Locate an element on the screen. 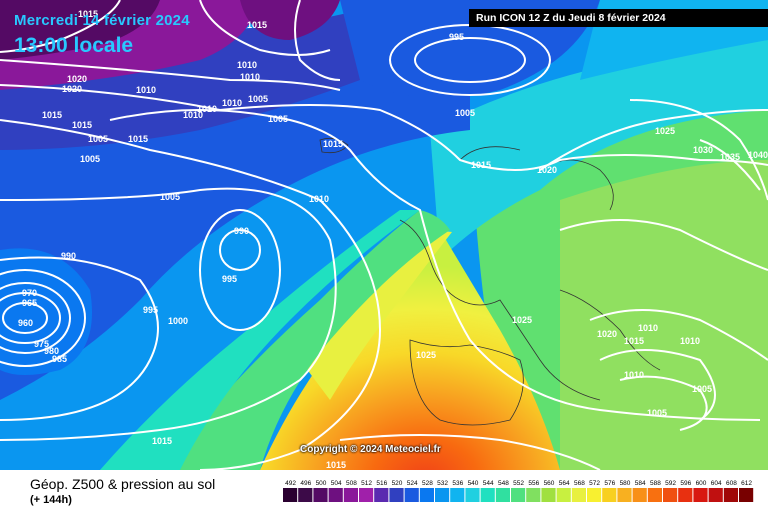 The width and height of the screenshot is (768, 512). field-purple-blob is located at coordinates (290, 20).